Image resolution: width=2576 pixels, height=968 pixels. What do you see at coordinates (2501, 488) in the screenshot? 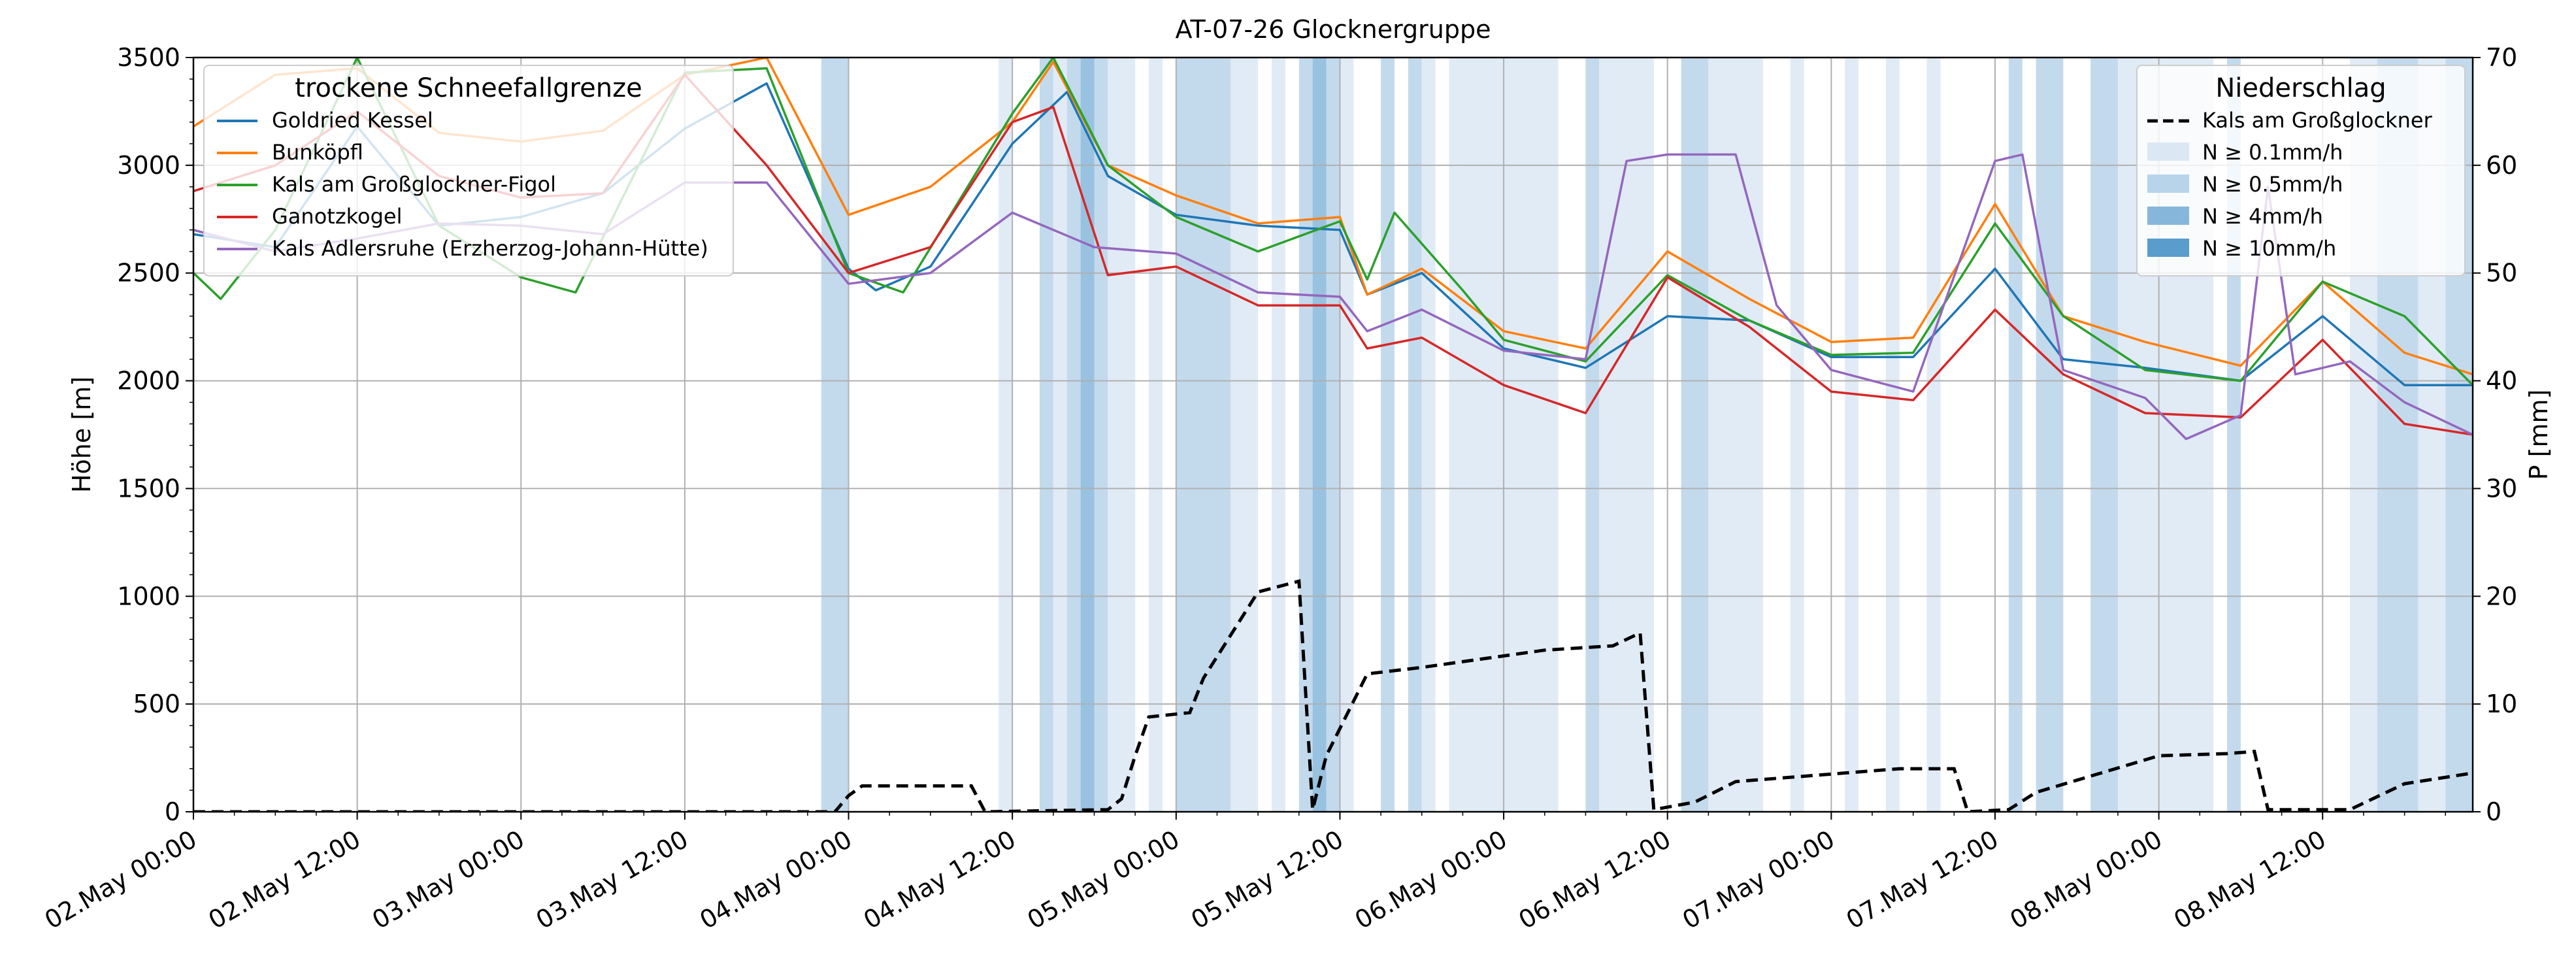
I see `y2-tick-label: 30` at bounding box center [2501, 488].